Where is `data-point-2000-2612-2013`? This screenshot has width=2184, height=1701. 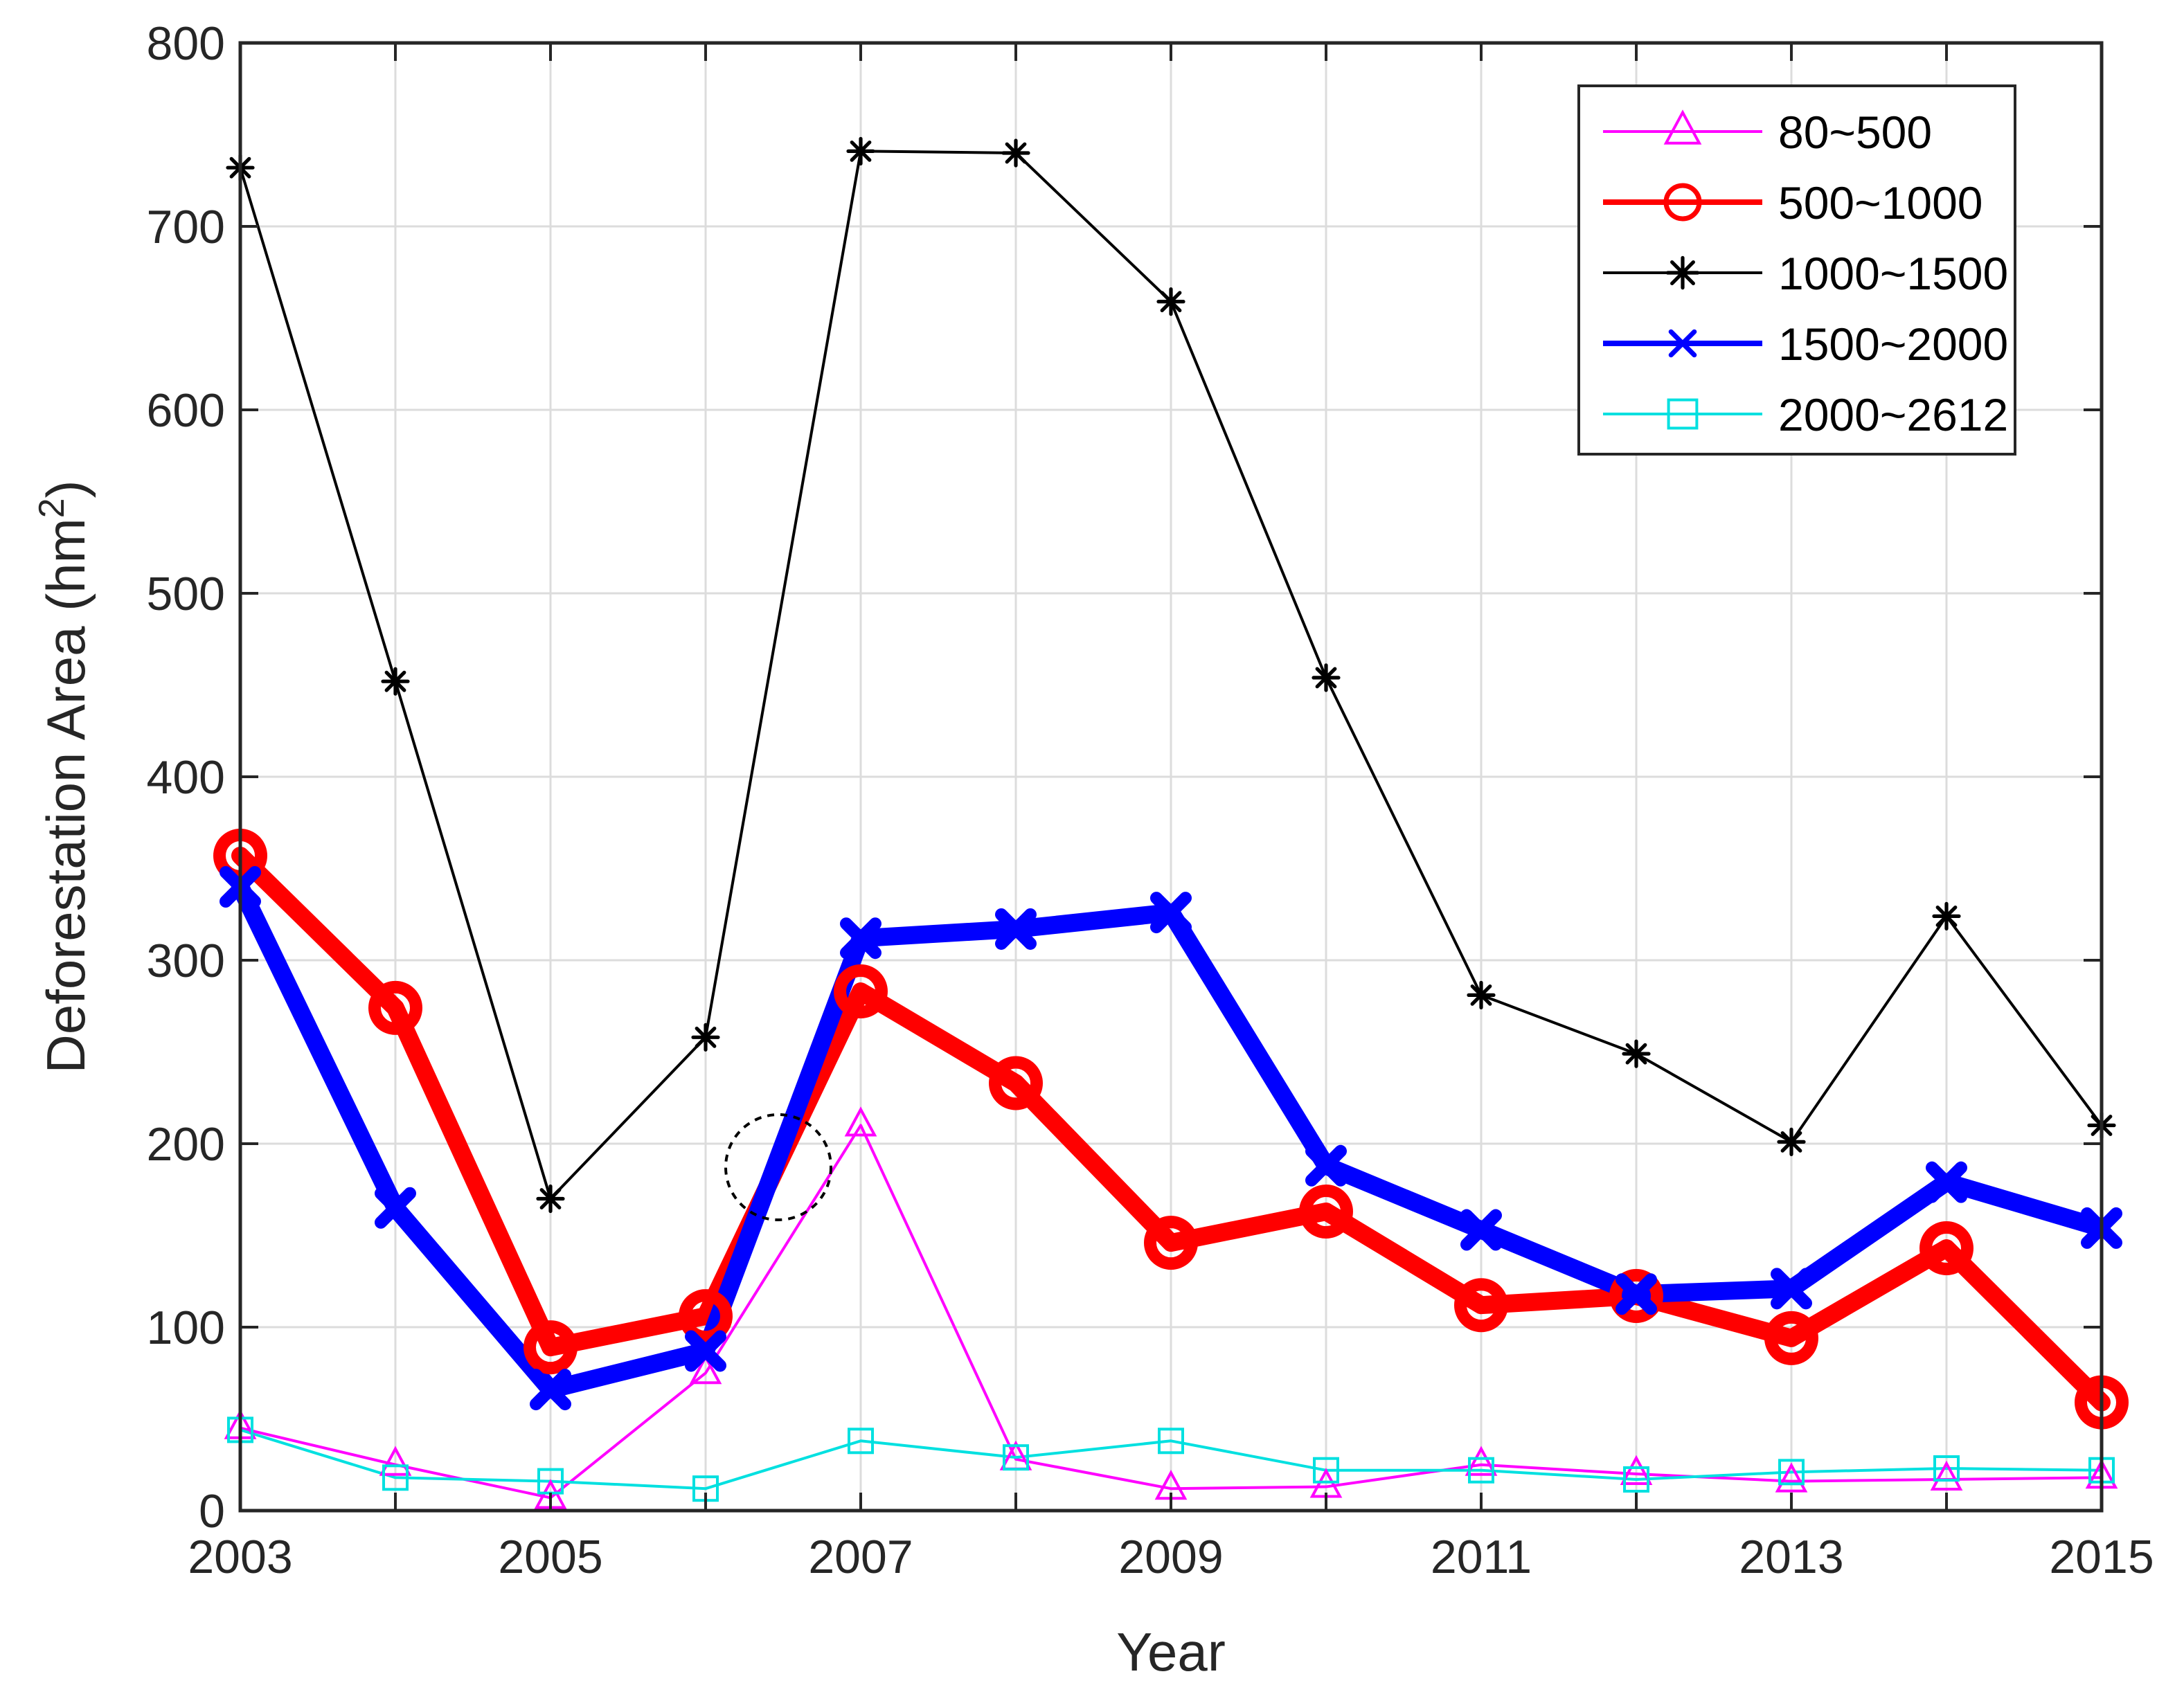 data-point-2000-2612-2013 is located at coordinates (1791, 1472).